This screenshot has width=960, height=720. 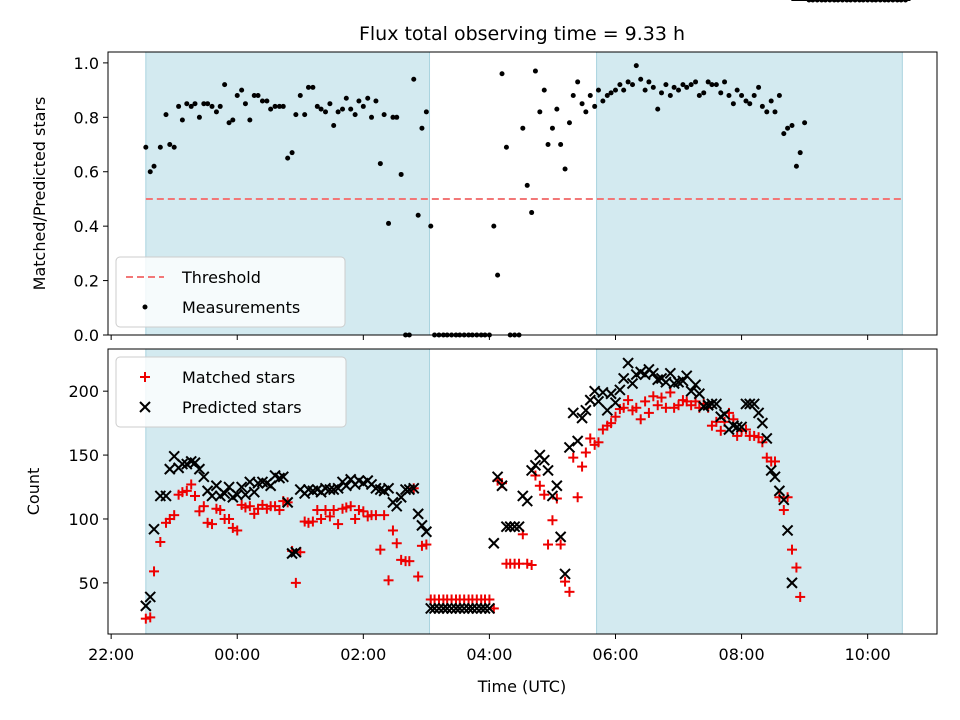 I want to click on ratio-y-tick-label: 0.0, so click(x=86, y=335).